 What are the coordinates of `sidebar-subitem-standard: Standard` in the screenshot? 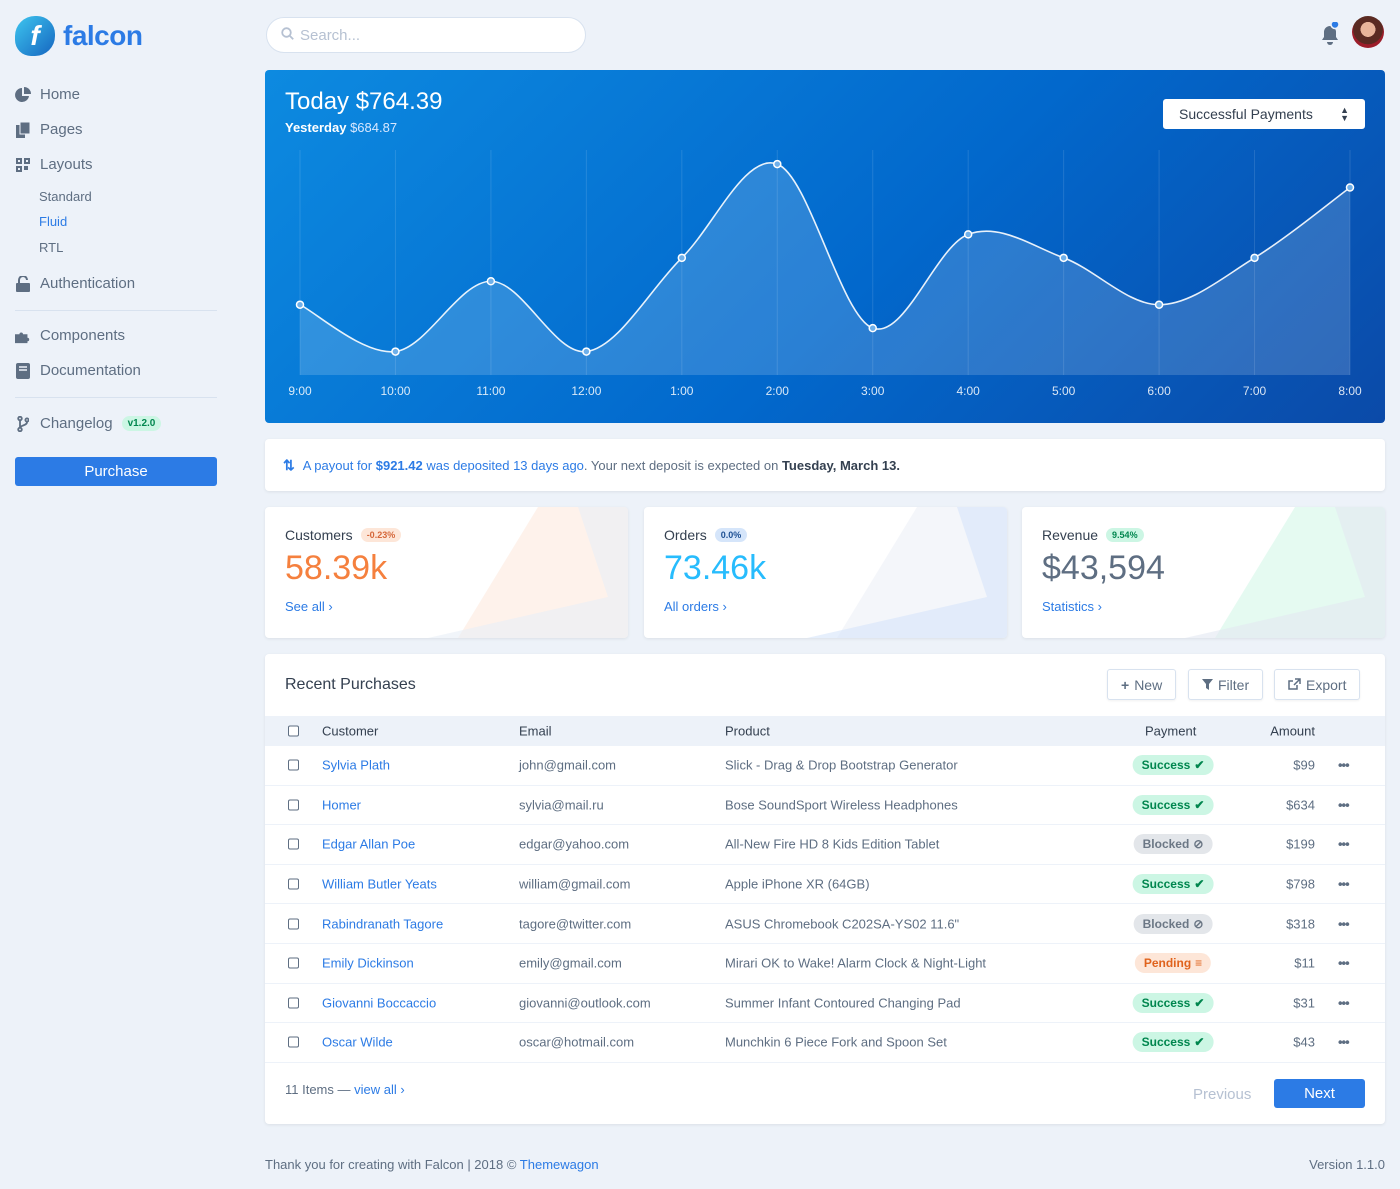 It's located at (65, 196).